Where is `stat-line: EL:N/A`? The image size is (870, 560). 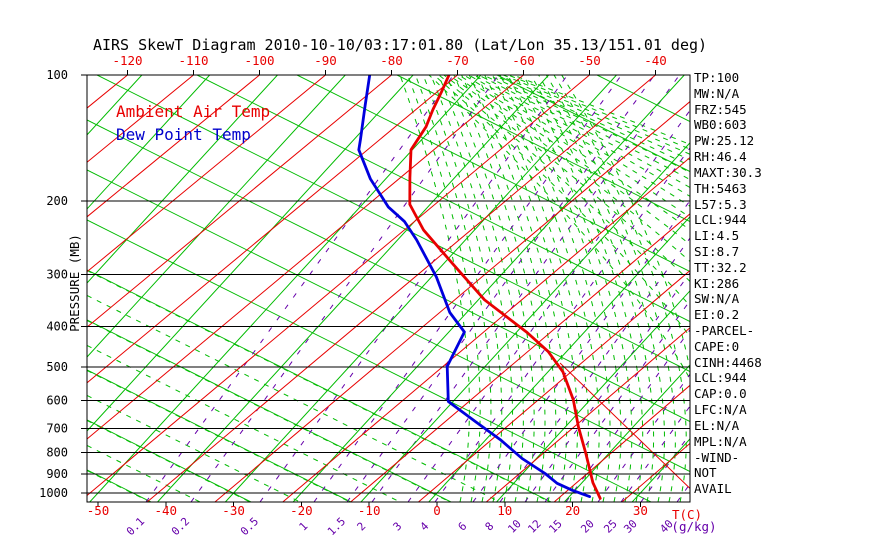 stat-line: EL:N/A is located at coordinates (717, 425).